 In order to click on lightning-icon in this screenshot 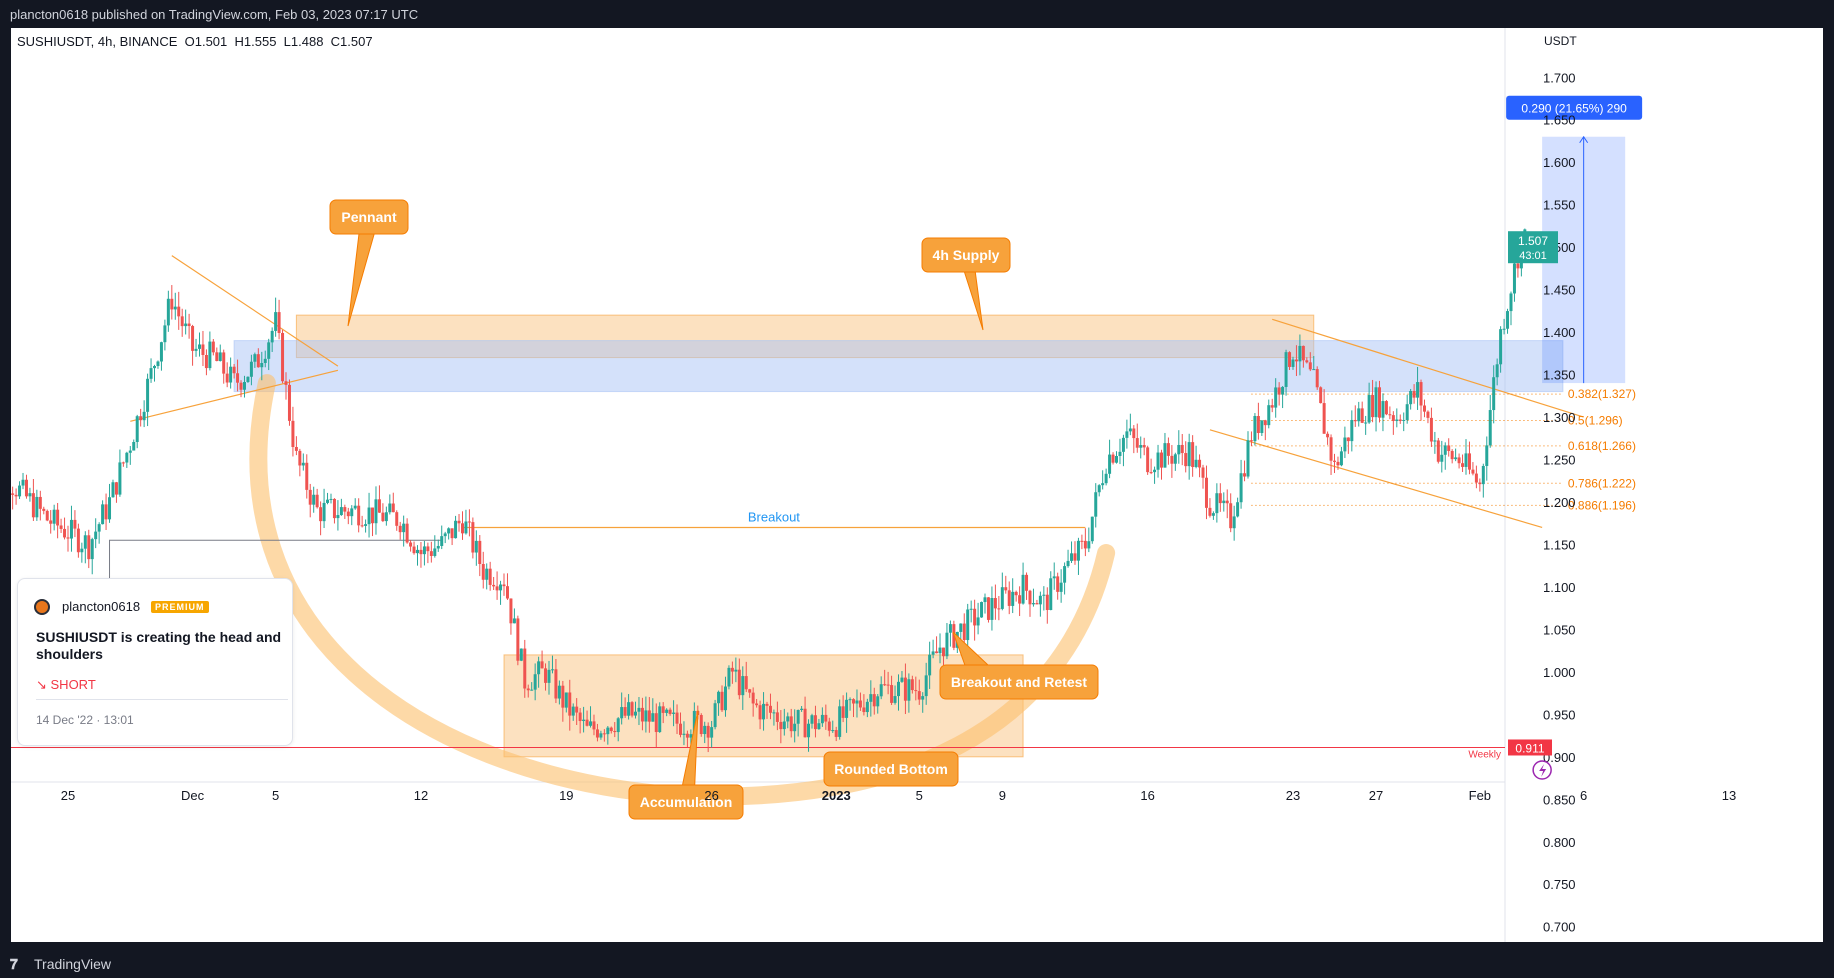, I will do `click(1542, 770)`.